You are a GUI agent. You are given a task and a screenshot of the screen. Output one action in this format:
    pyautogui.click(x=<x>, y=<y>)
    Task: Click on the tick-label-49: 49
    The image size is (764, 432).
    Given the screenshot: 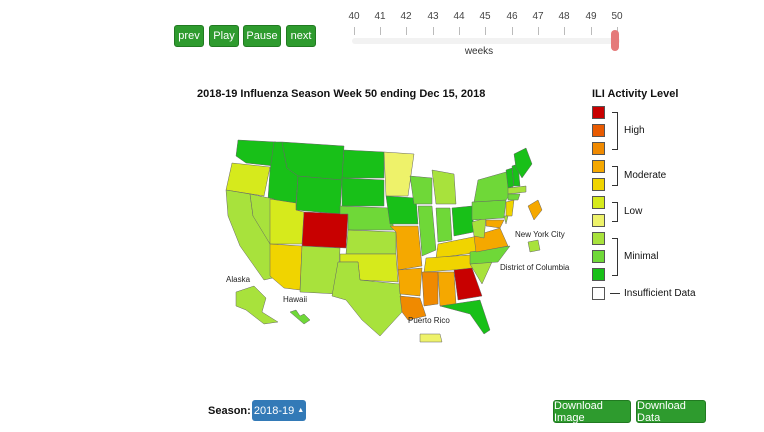 What is the action you would take?
    pyautogui.click(x=591, y=16)
    